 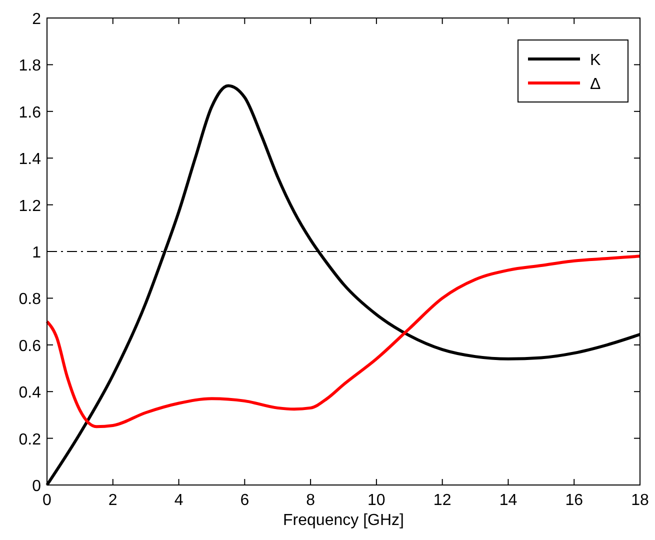 What do you see at coordinates (113, 500) in the screenshot?
I see `x-tick-label: 2` at bounding box center [113, 500].